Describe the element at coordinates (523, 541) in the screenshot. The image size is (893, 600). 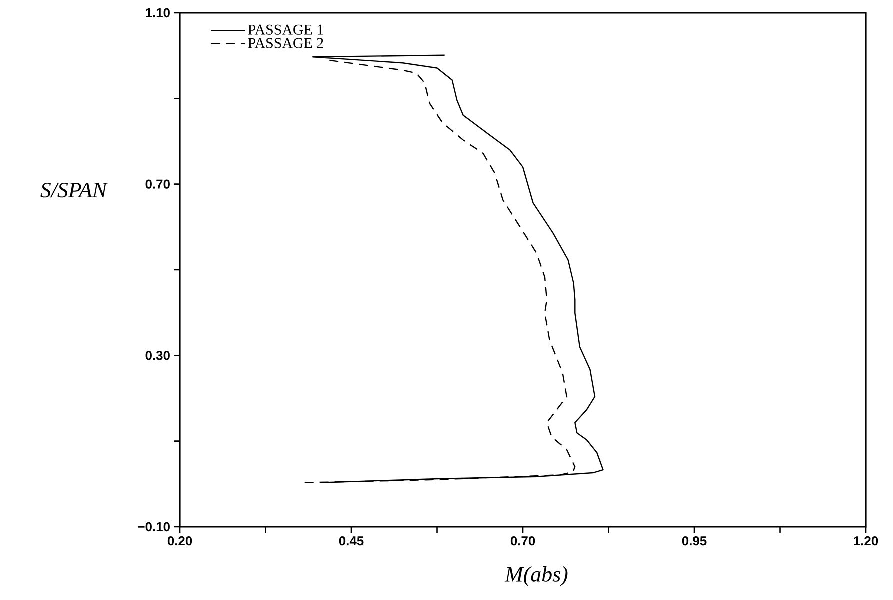
I see `x-tick-label: 0.70` at that location.